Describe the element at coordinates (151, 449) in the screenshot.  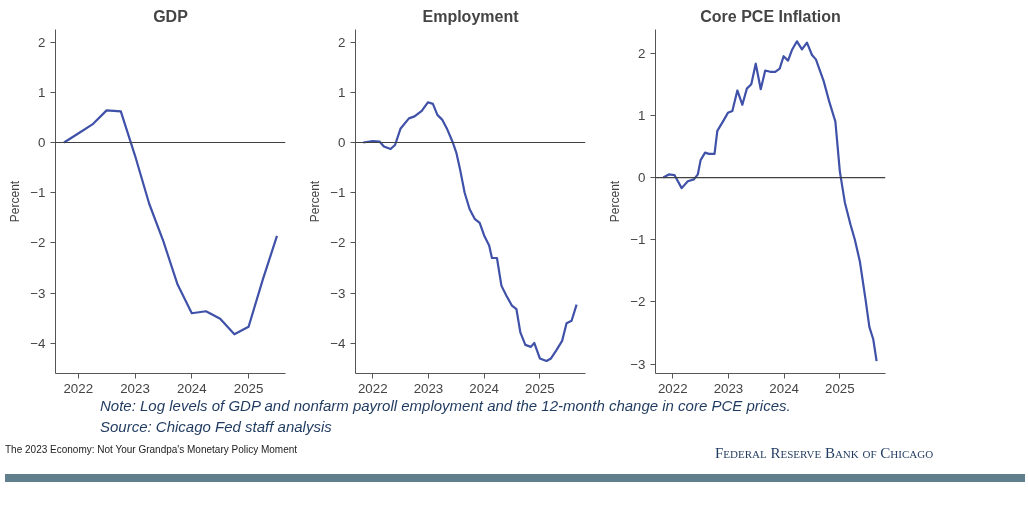
I see `text: The 2023 Economy: Not Your Grandpa's Monetary Policy Moment` at that location.